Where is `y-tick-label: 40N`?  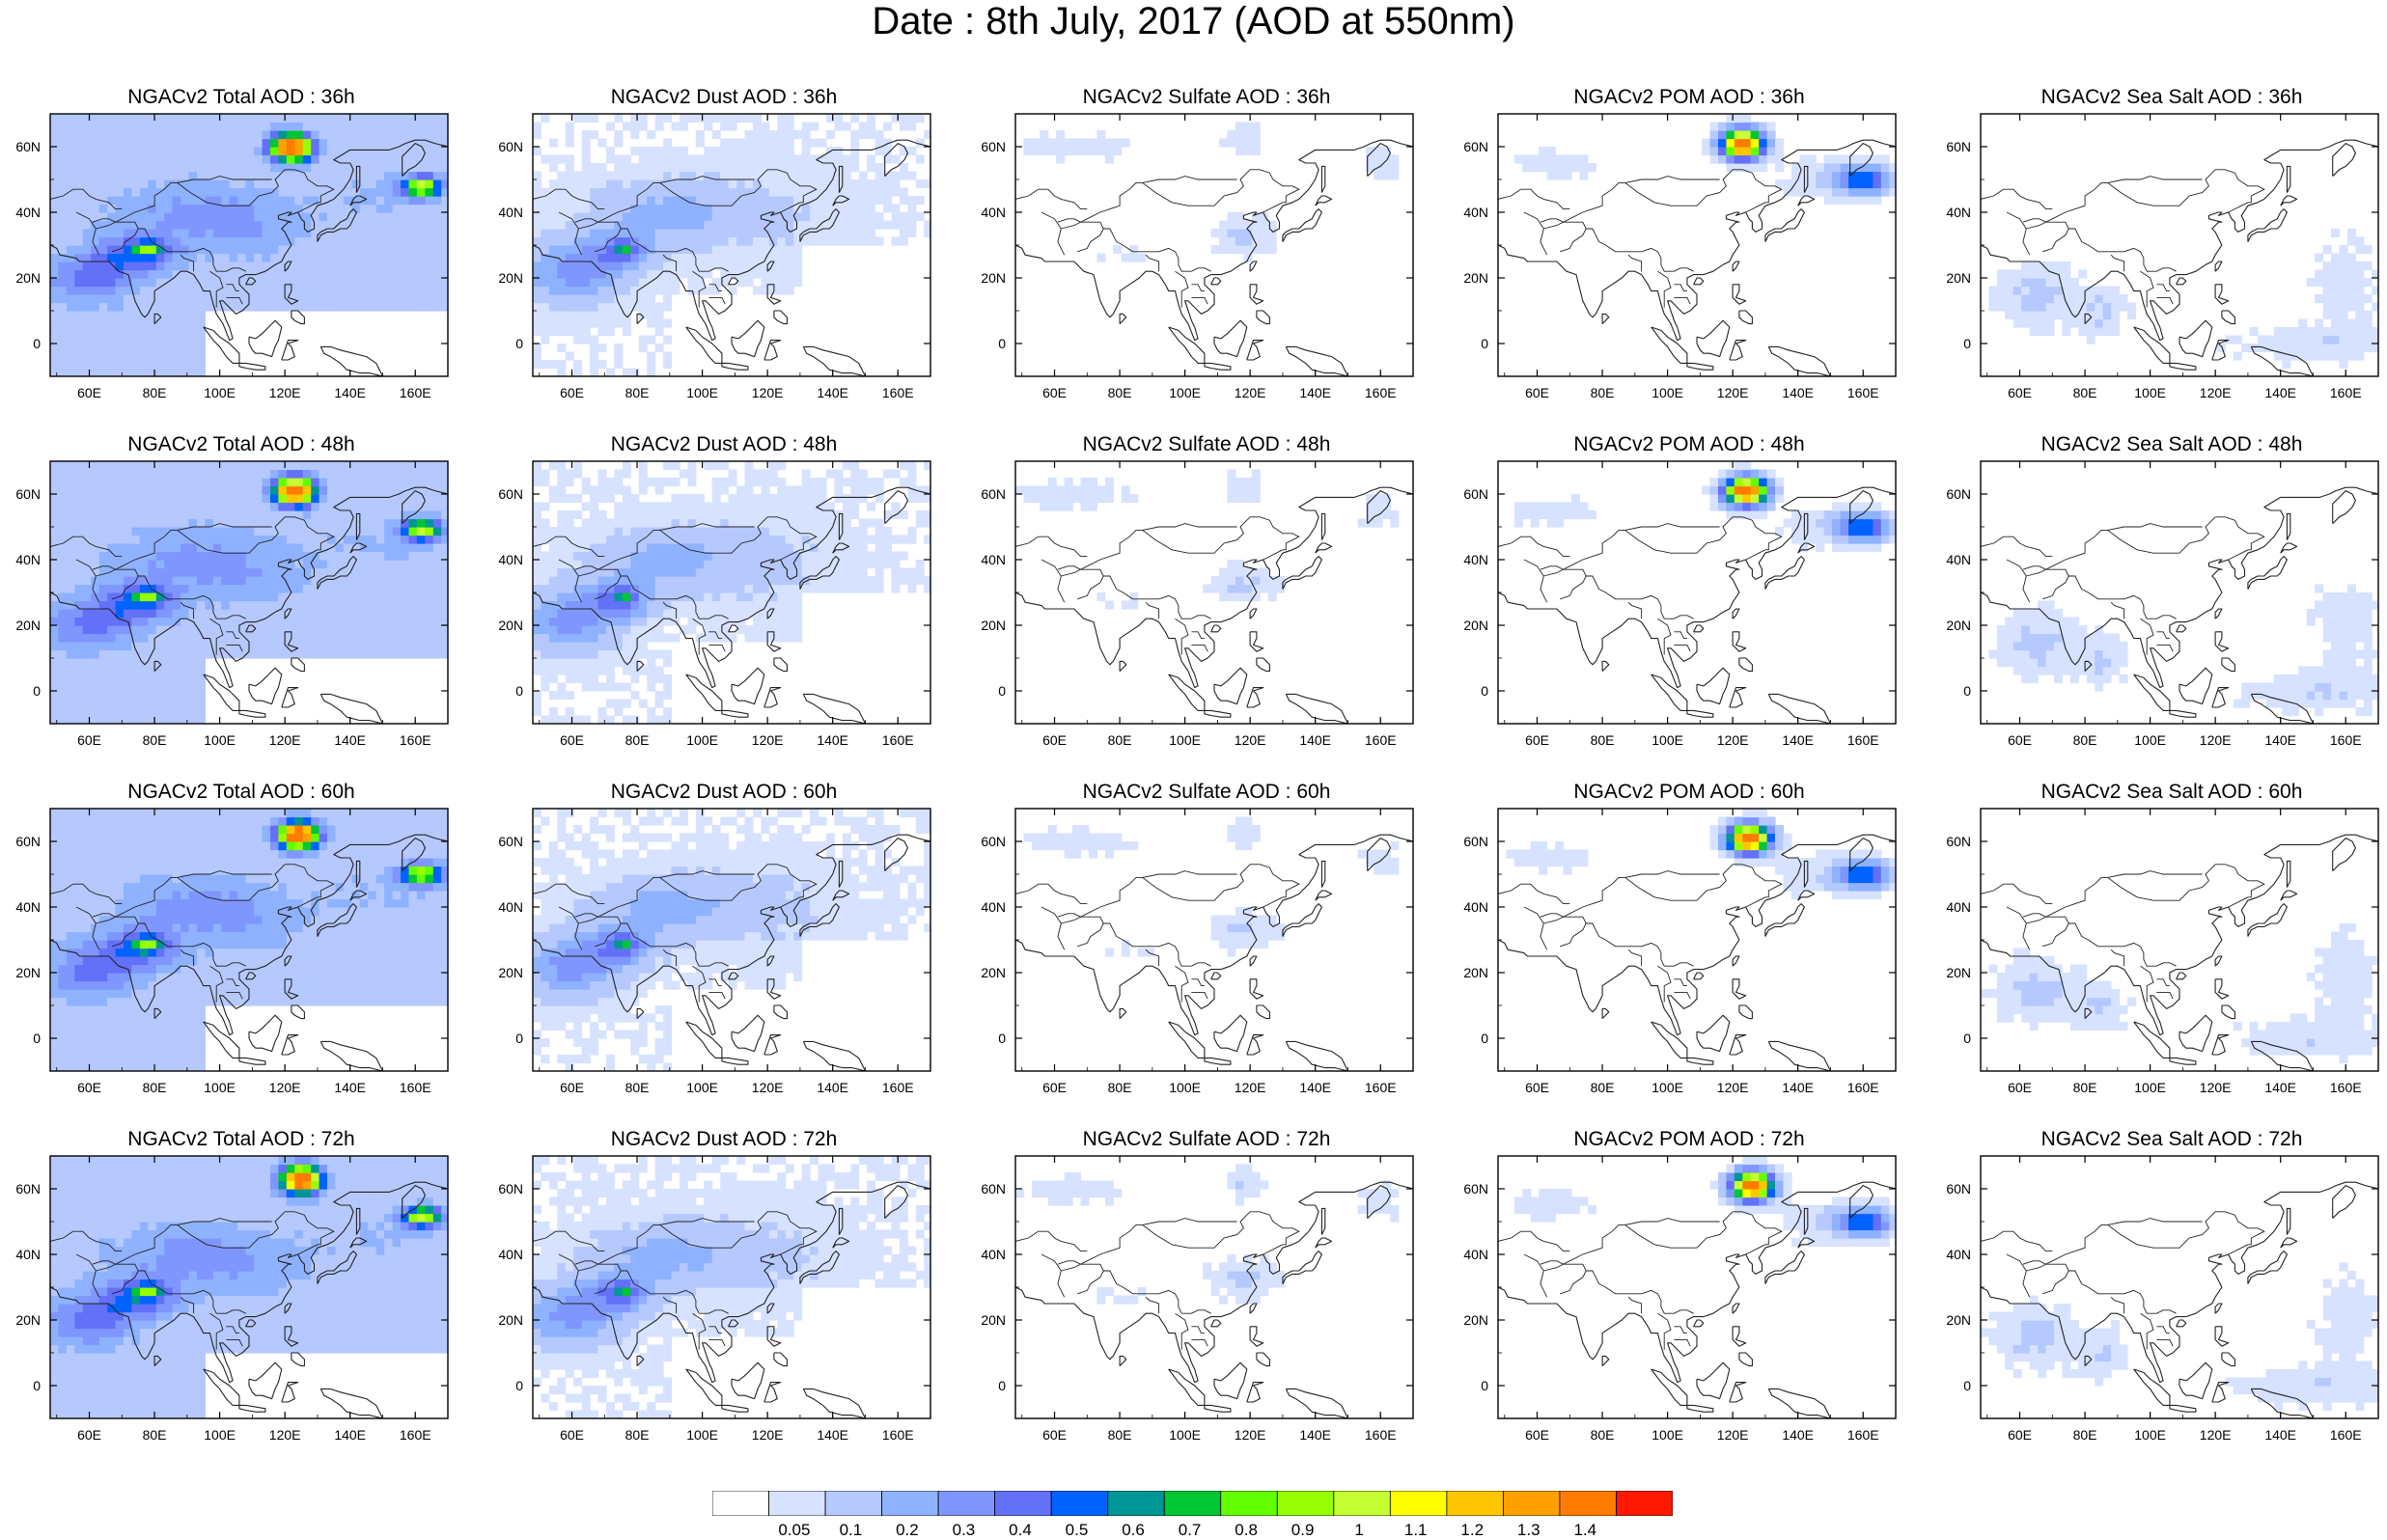 y-tick-label: 40N is located at coordinates (510, 212).